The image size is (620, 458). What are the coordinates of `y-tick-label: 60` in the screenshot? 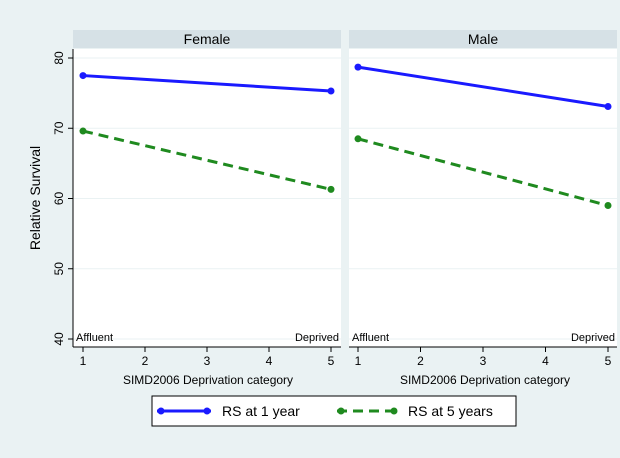 It's located at (59, 199).